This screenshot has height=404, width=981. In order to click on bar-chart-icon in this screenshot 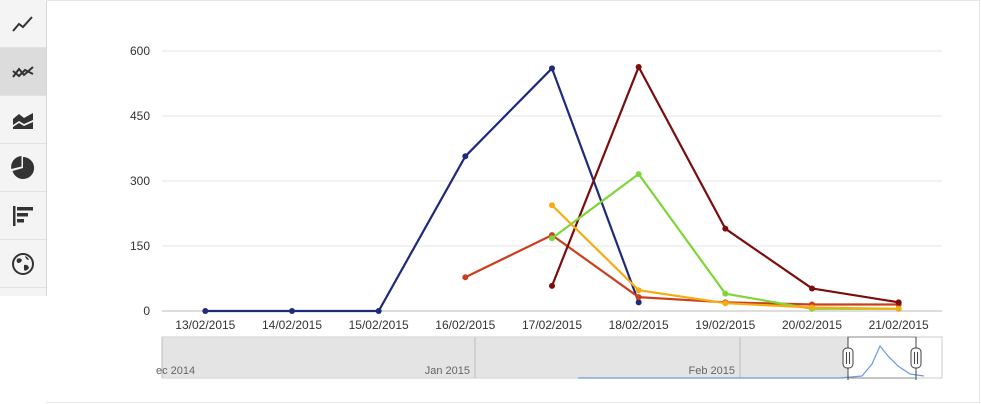, I will do `click(23, 215)`.